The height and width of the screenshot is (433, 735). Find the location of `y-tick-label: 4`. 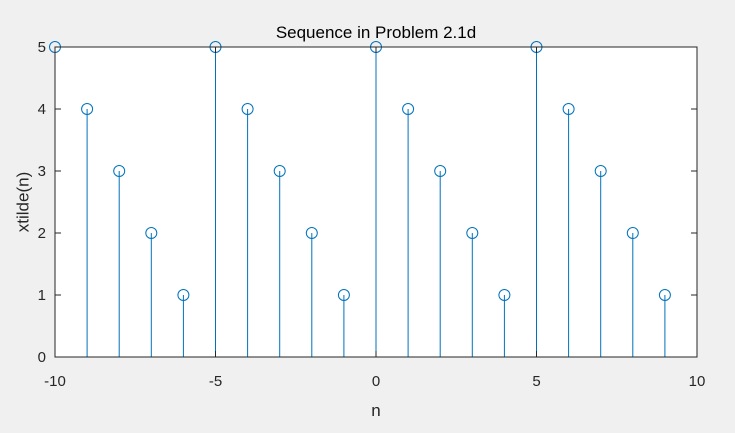

y-tick-label: 4 is located at coordinates (42, 109).